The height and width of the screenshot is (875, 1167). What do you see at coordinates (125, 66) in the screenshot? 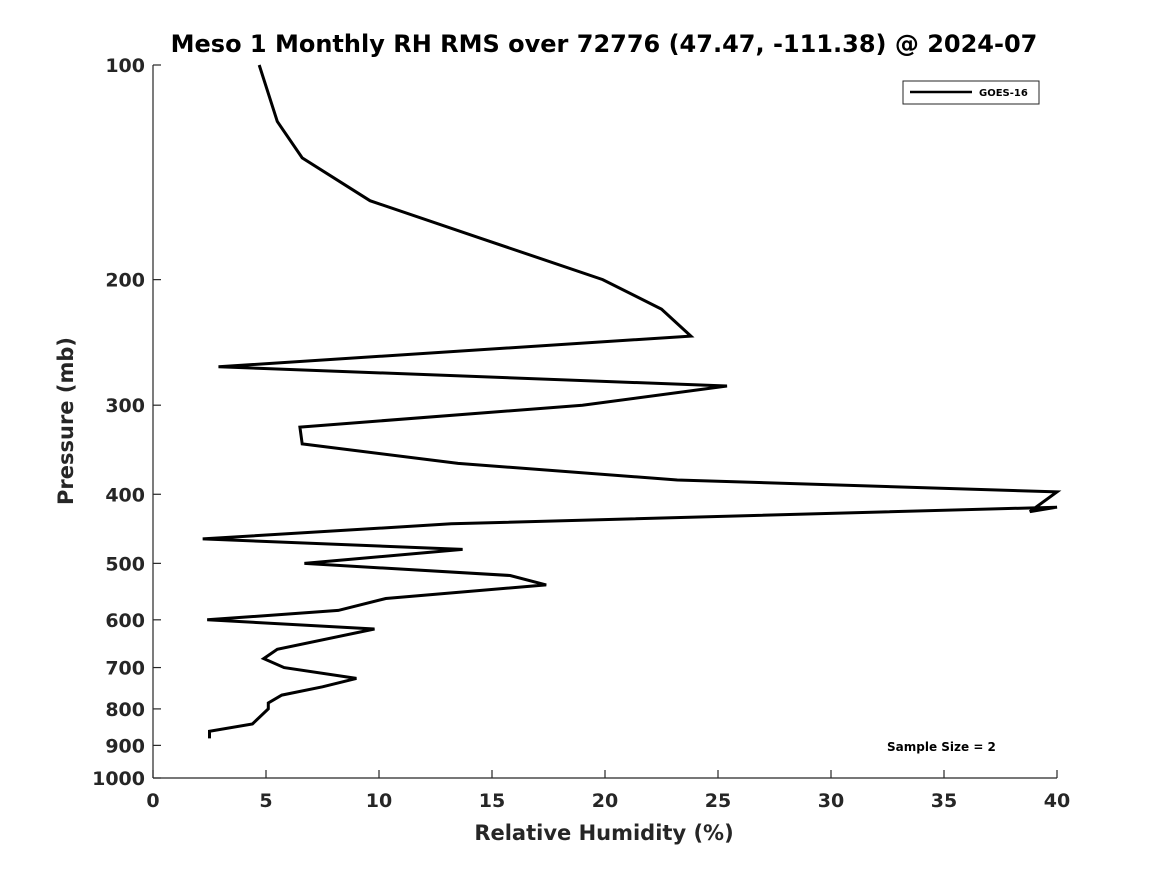
I see `y-tick-label: 100` at bounding box center [125, 66].